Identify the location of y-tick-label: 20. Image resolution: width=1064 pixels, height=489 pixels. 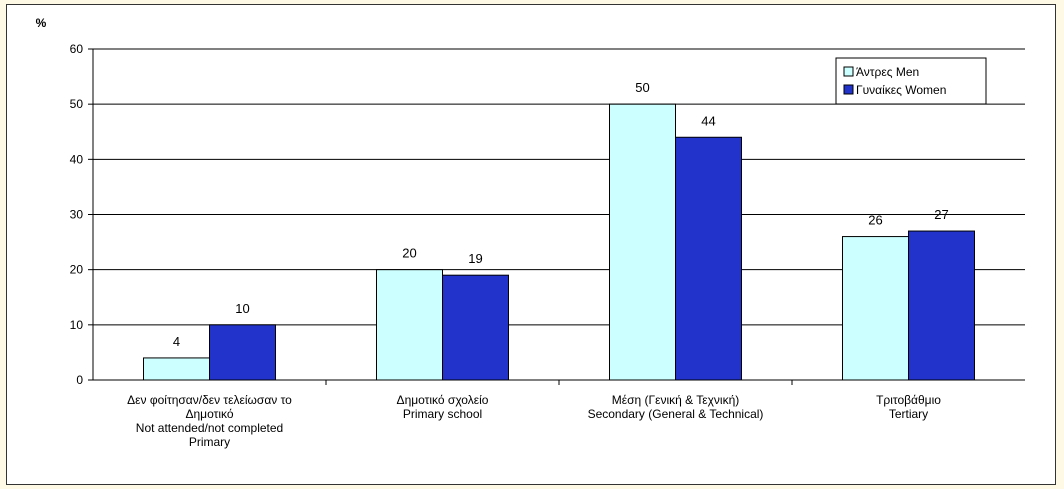
(77, 270).